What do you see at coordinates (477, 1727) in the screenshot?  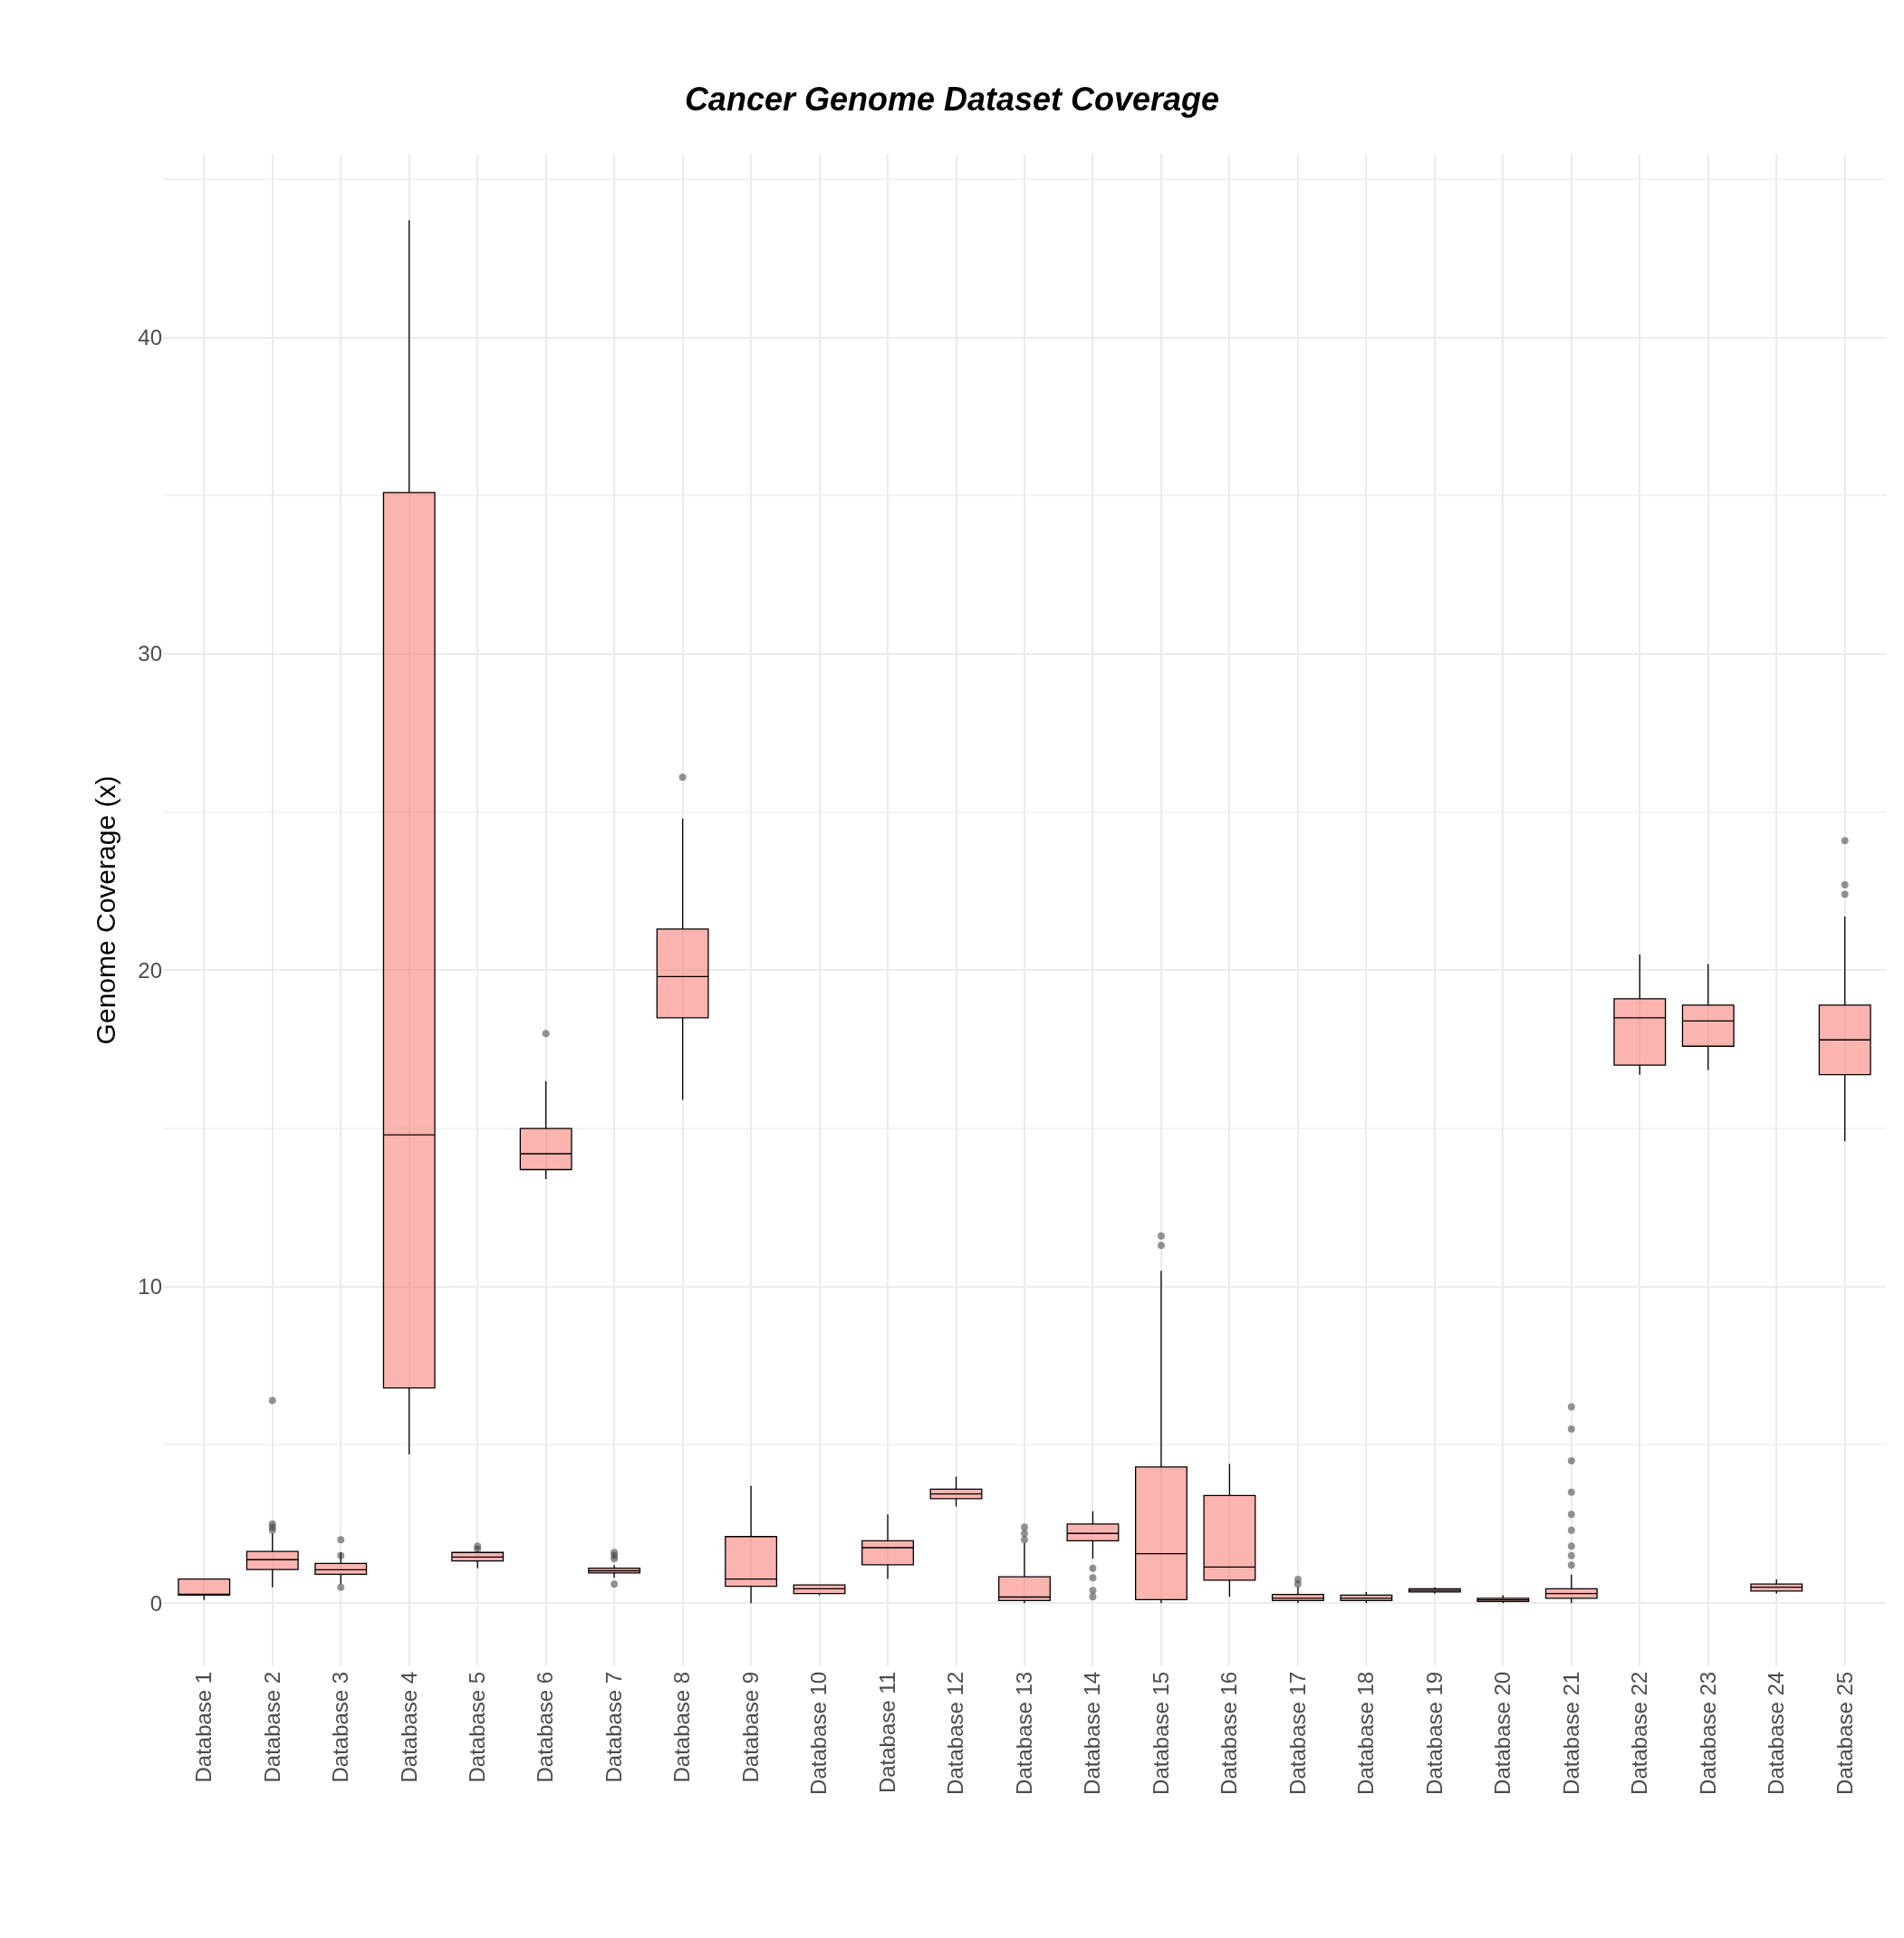 I see `x-tick-label: Database 5` at bounding box center [477, 1727].